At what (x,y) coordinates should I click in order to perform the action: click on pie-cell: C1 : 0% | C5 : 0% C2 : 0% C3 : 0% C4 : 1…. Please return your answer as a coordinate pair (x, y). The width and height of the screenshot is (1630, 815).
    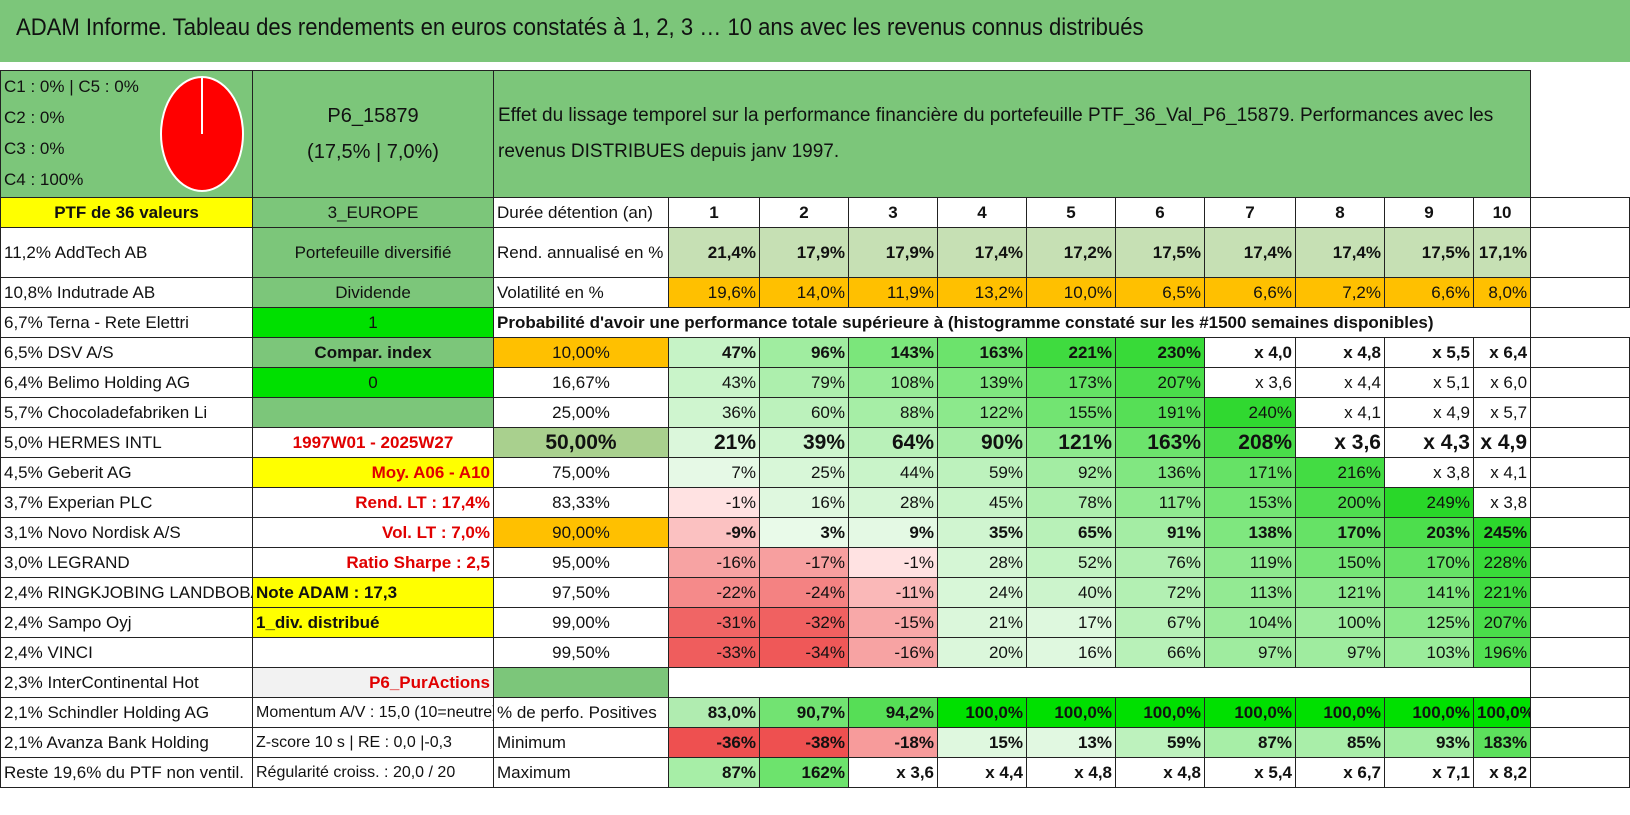
    Looking at the image, I should click on (126, 134).